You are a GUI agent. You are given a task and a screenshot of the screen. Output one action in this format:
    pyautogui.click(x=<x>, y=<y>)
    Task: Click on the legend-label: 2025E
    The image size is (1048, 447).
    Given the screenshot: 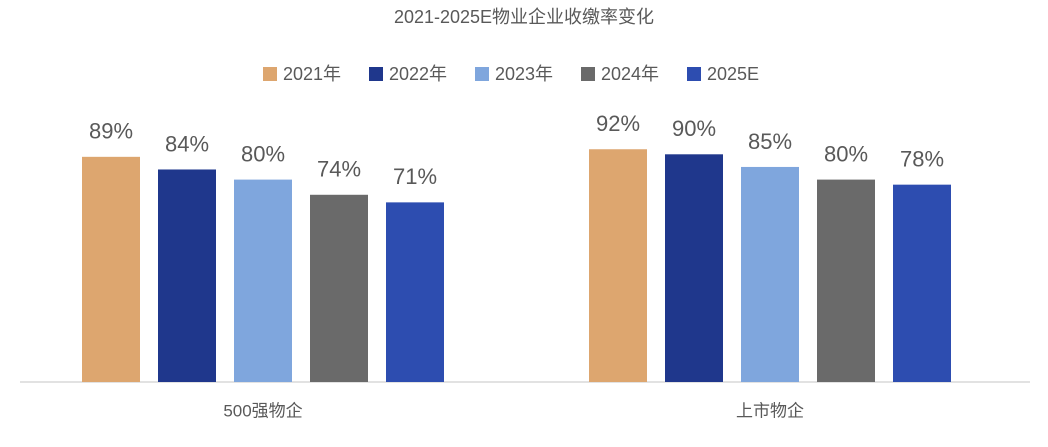 What is the action you would take?
    pyautogui.click(x=733, y=74)
    